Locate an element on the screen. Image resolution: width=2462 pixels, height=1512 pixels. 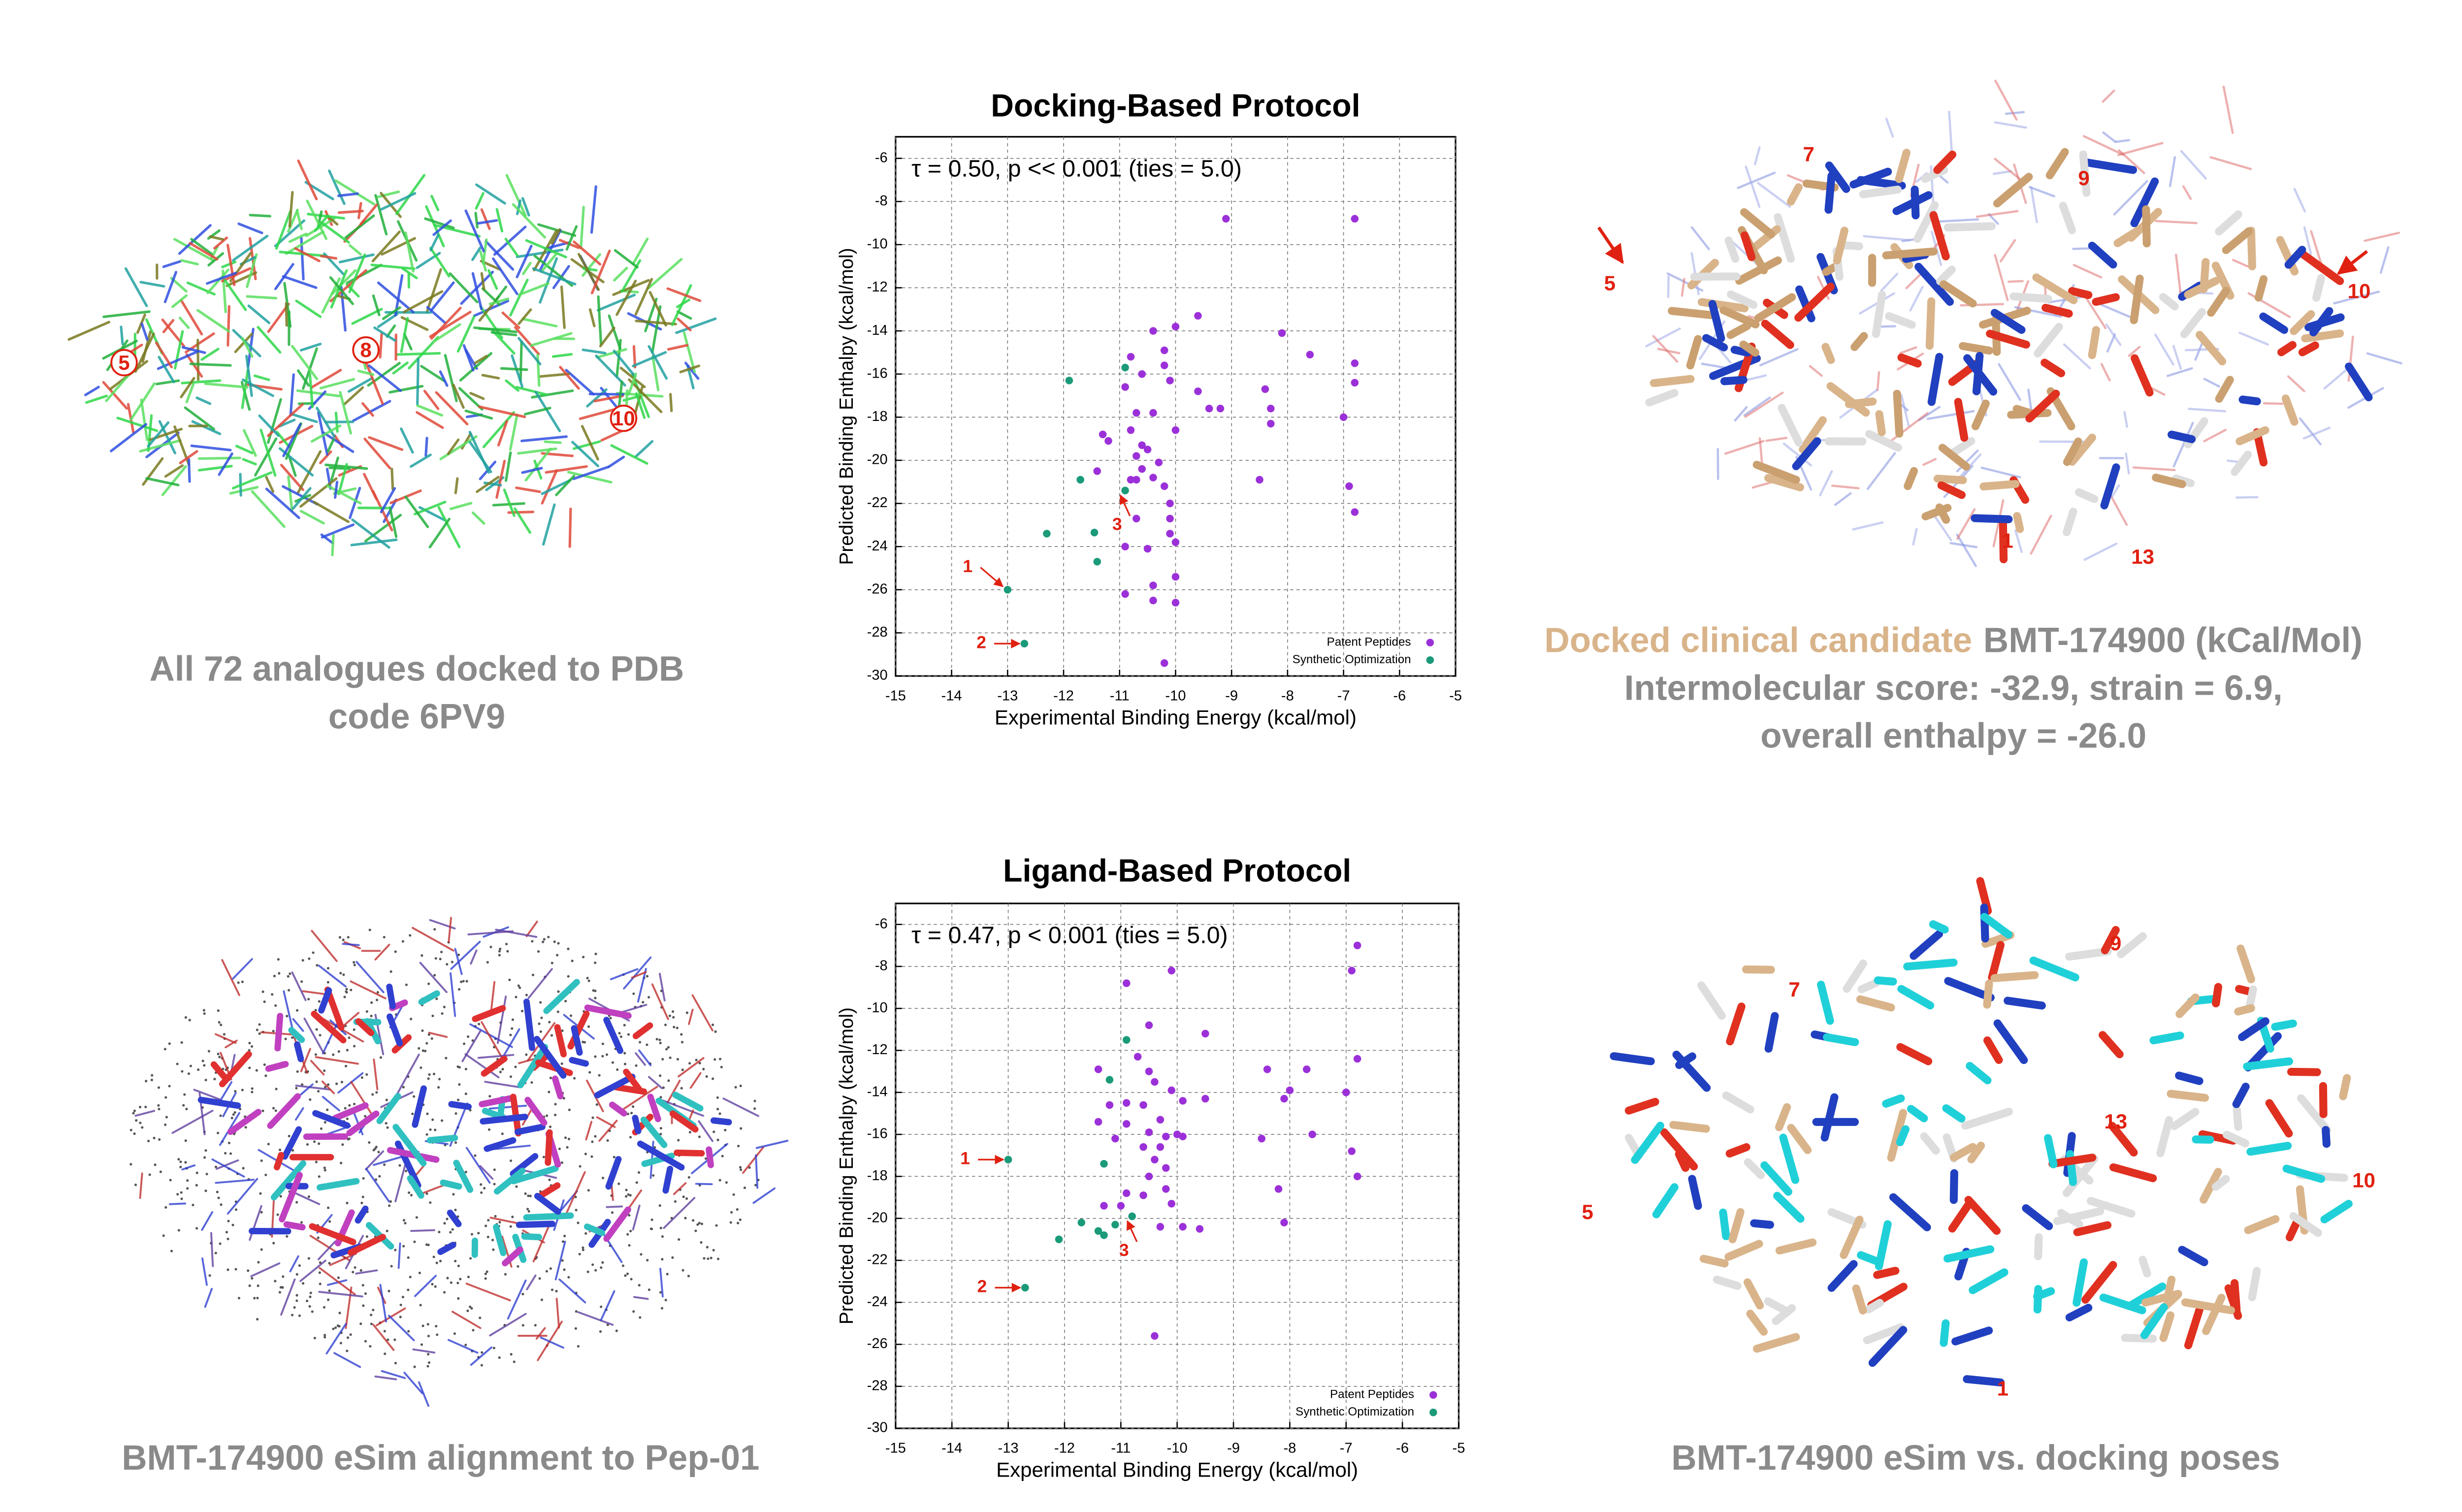
legend-swatch is located at coordinates (1433, 1395).